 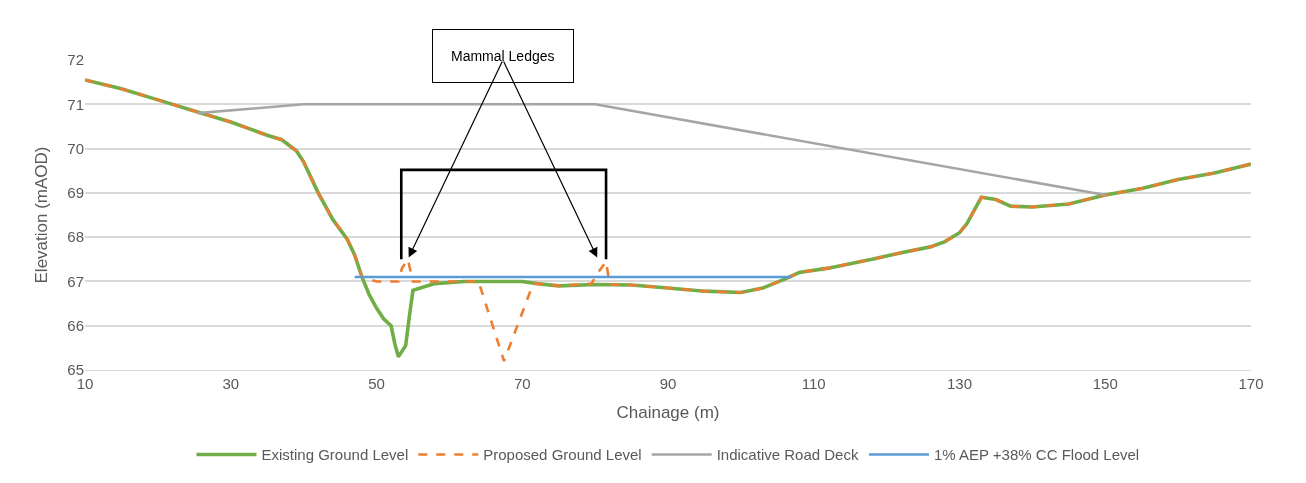 I want to click on legend-label: Indicative Road Deck, so click(x=787, y=455).